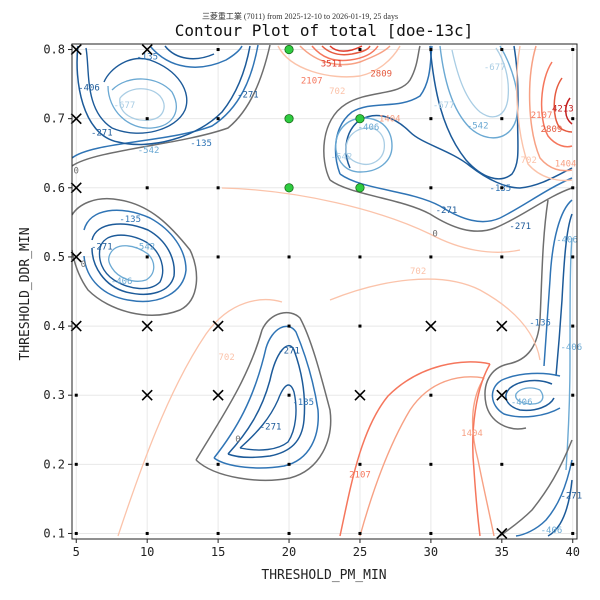 The width and height of the screenshot is (600, 600). Describe the element at coordinates (323, 575) in the screenshot. I see `x-axis-label: THRESHOLD_PM_MIN` at that location.